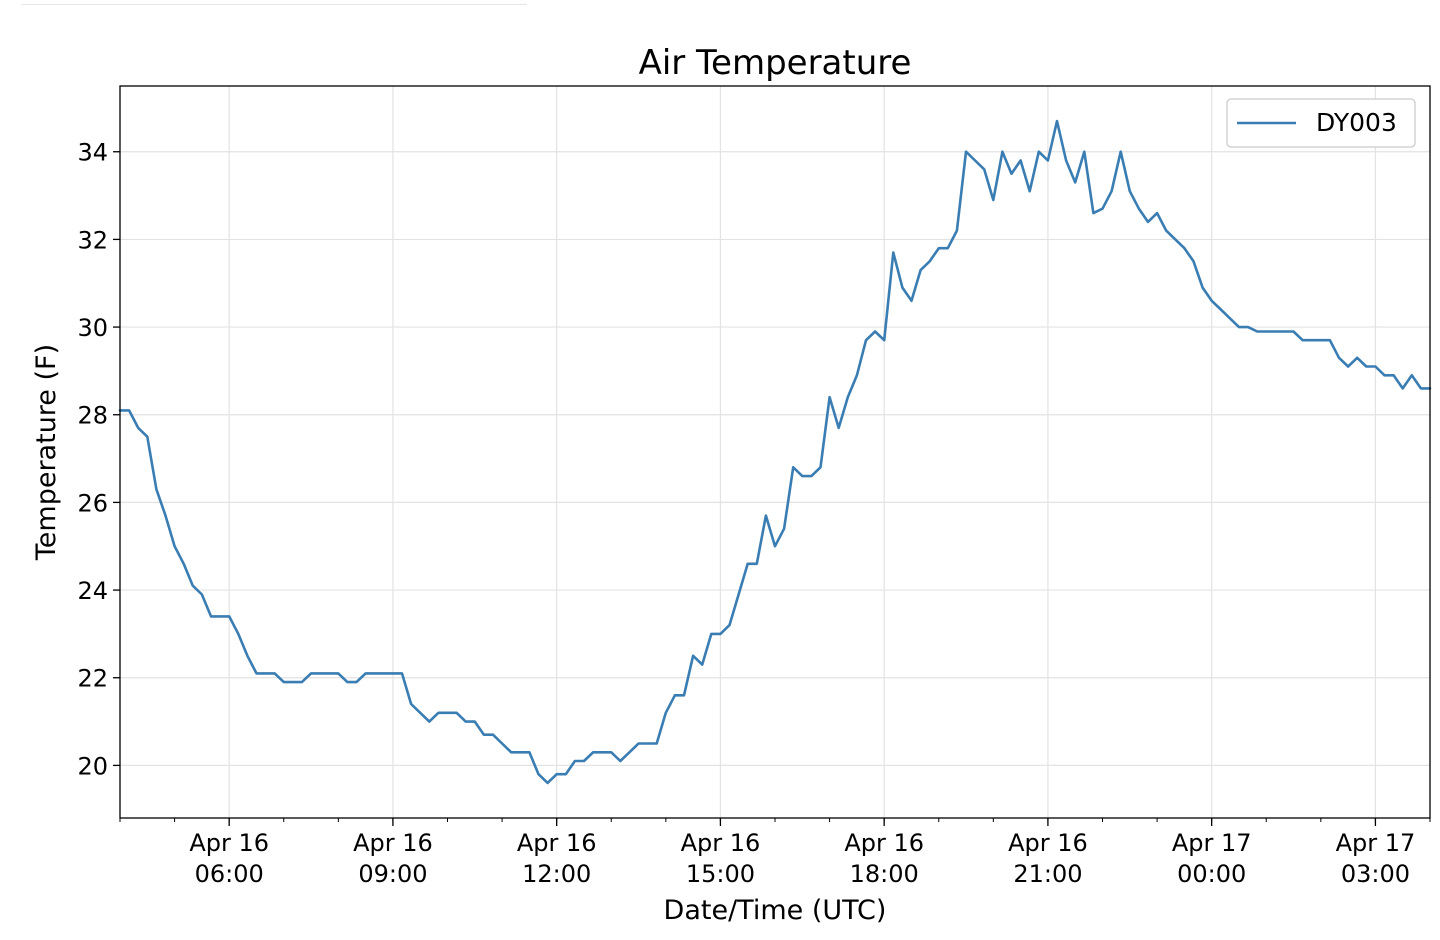  Describe the element at coordinates (1211, 874) in the screenshot. I see `x-tick-label-time: 00:00` at that location.